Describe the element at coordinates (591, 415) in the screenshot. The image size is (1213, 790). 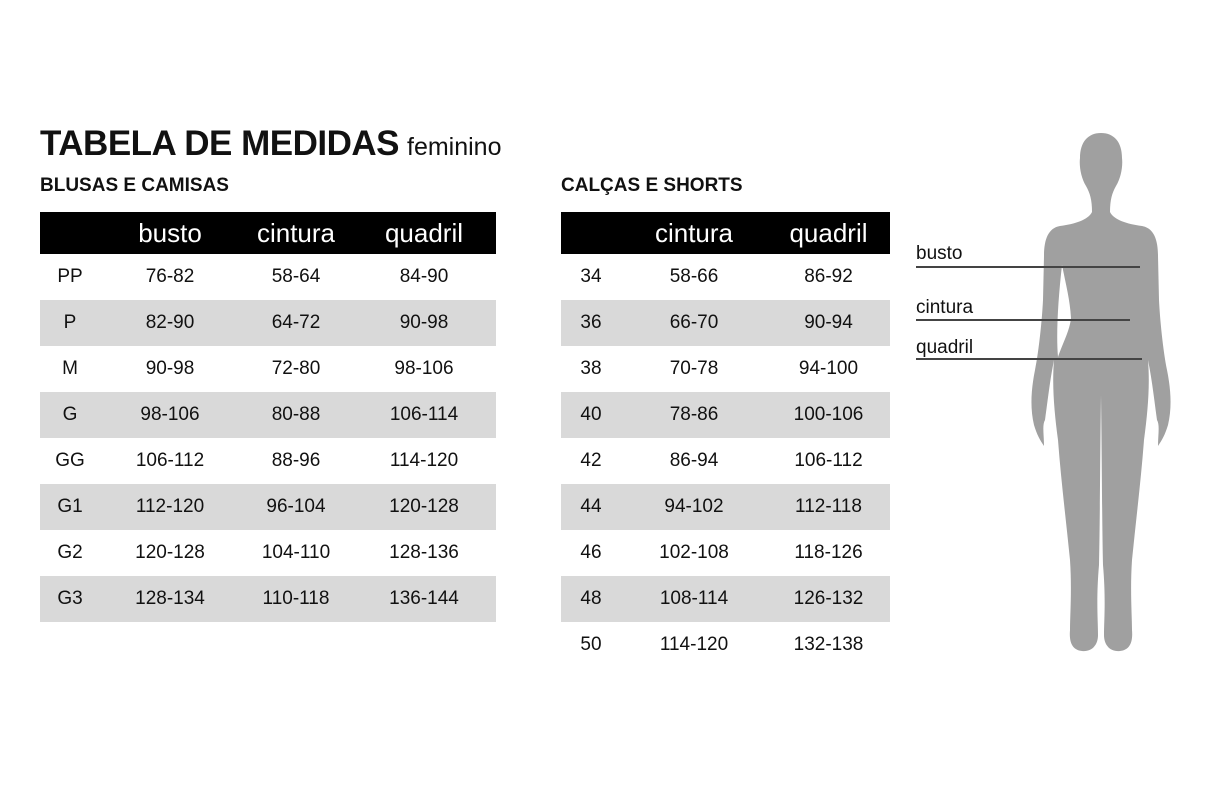
I see `size-cell: 40` at that location.